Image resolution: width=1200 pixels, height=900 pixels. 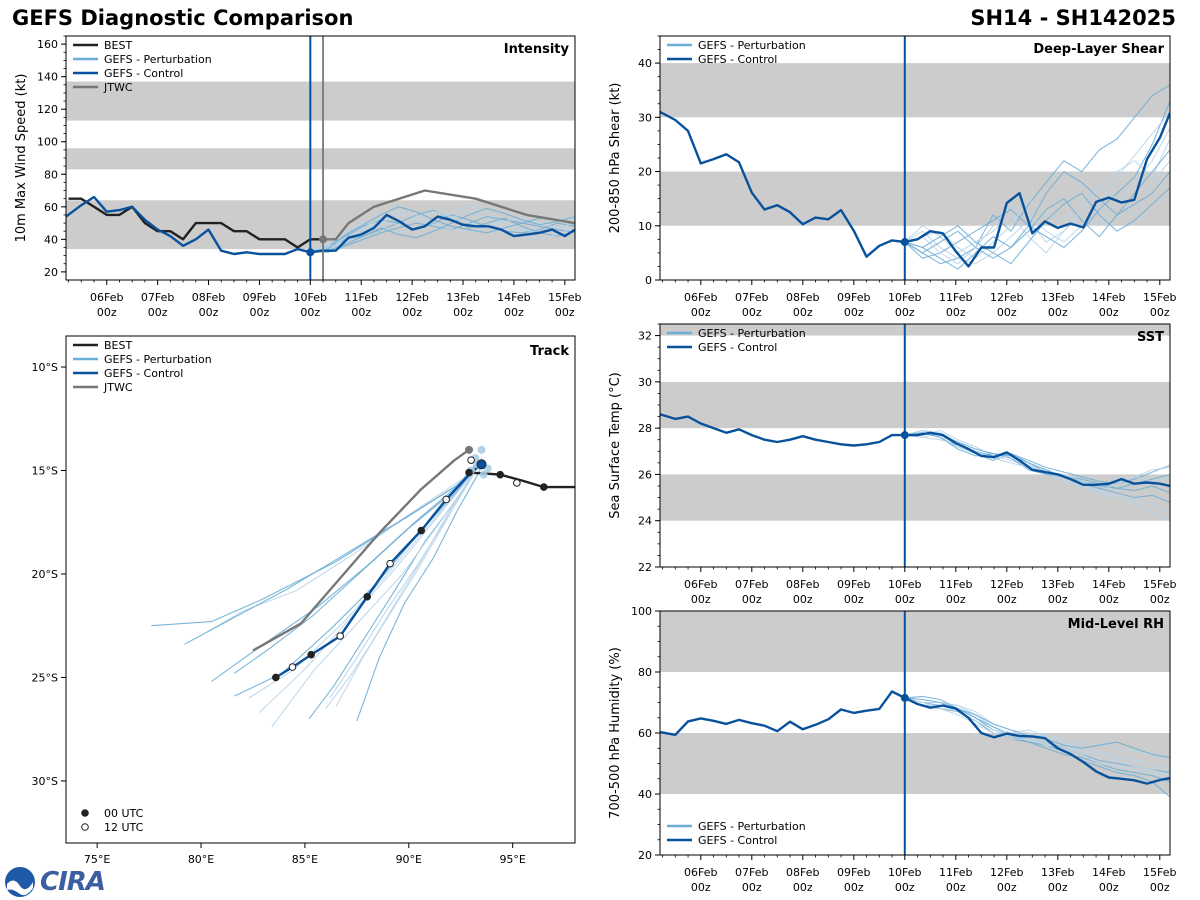 I want to click on intensity-panel-title: Intensity, so click(x=537, y=49).